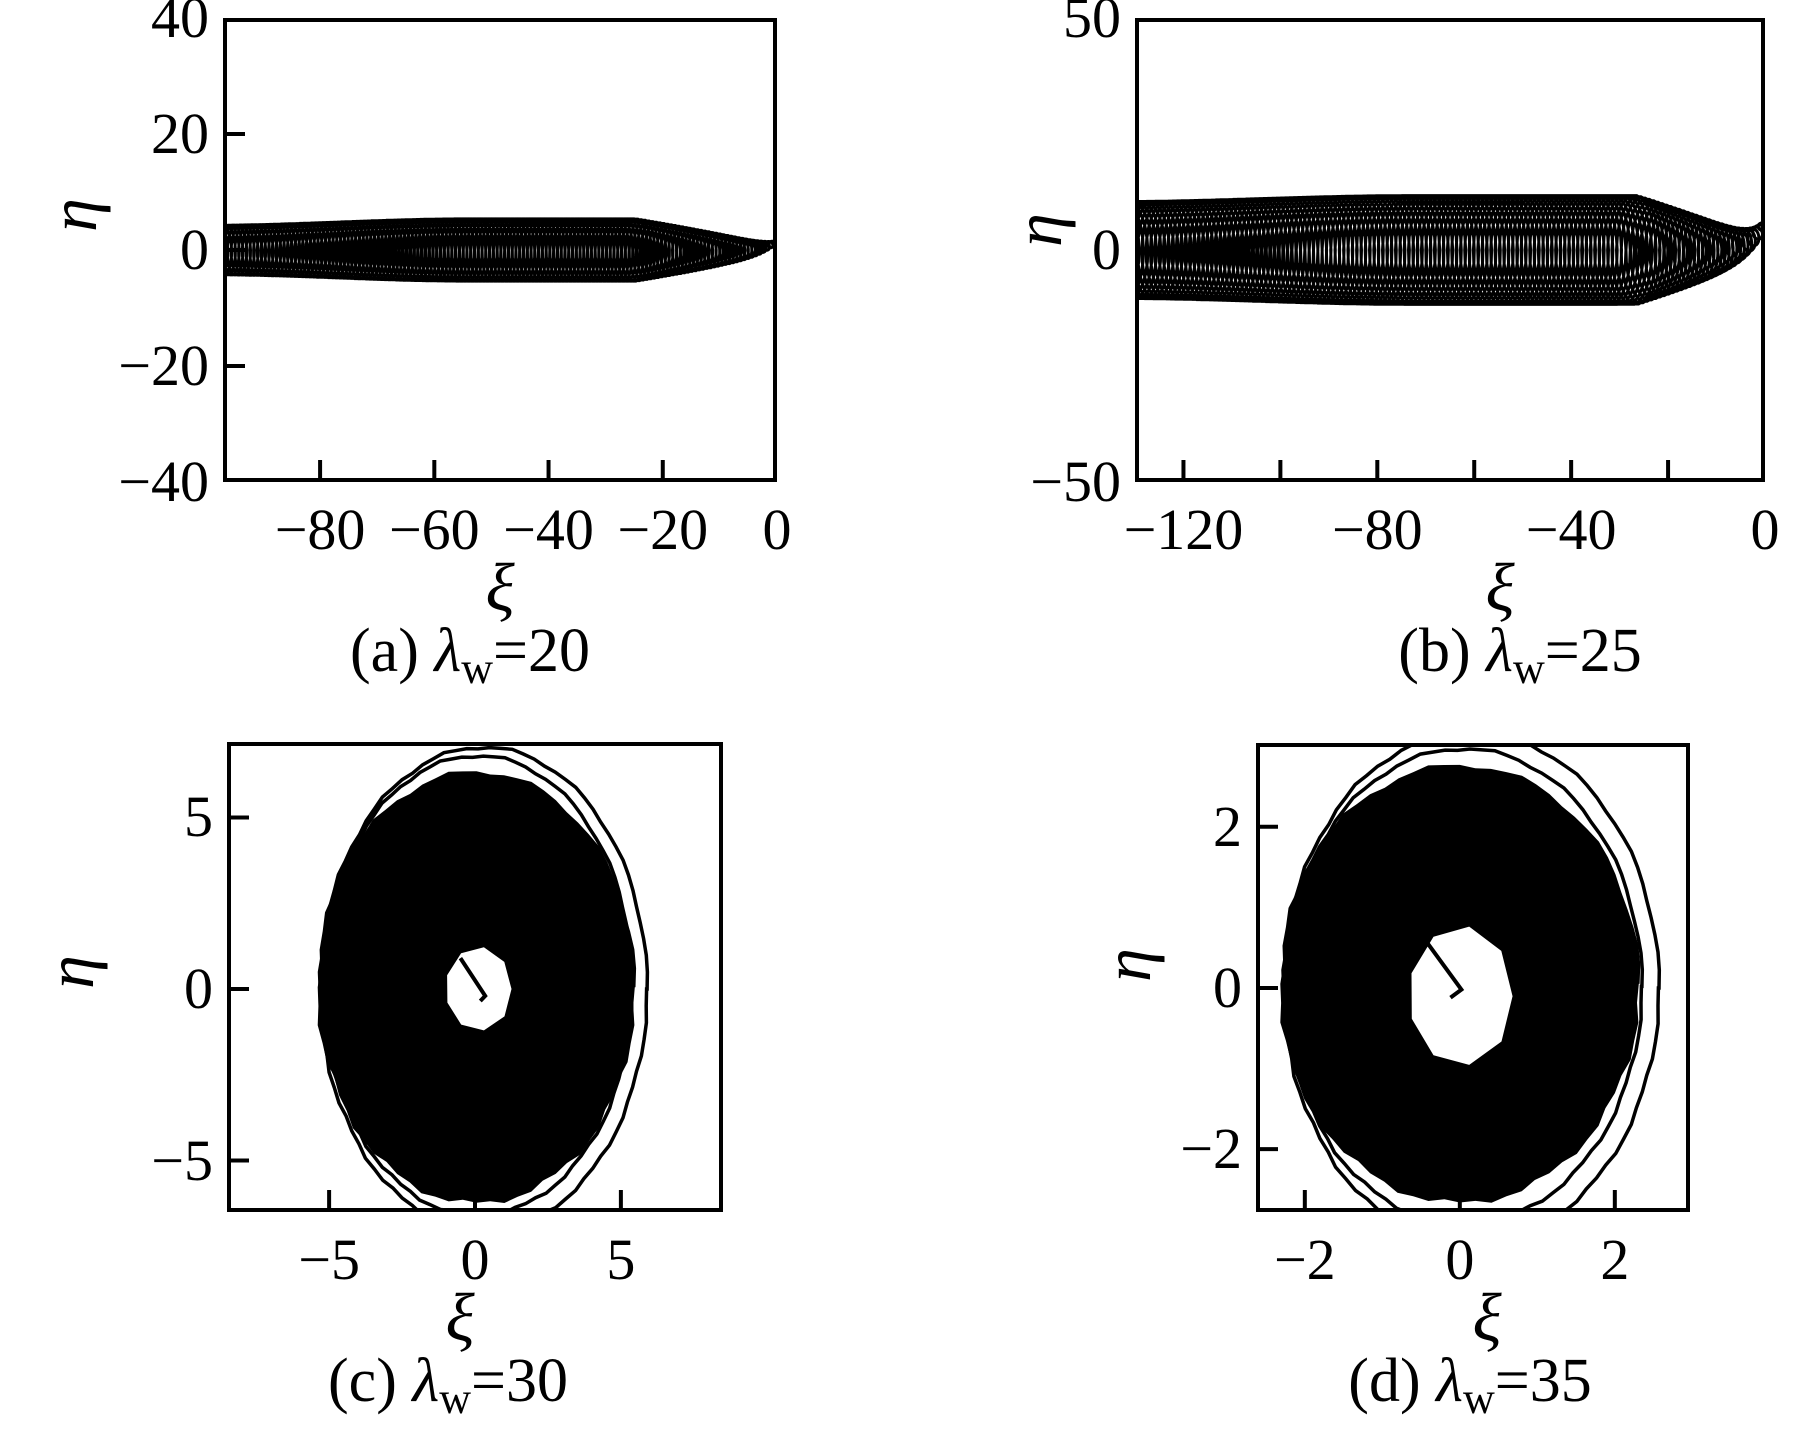 The image size is (1817, 1446). Describe the element at coordinates (1500, 587) in the screenshot. I see `panel-b-xi-label: ξ` at that location.